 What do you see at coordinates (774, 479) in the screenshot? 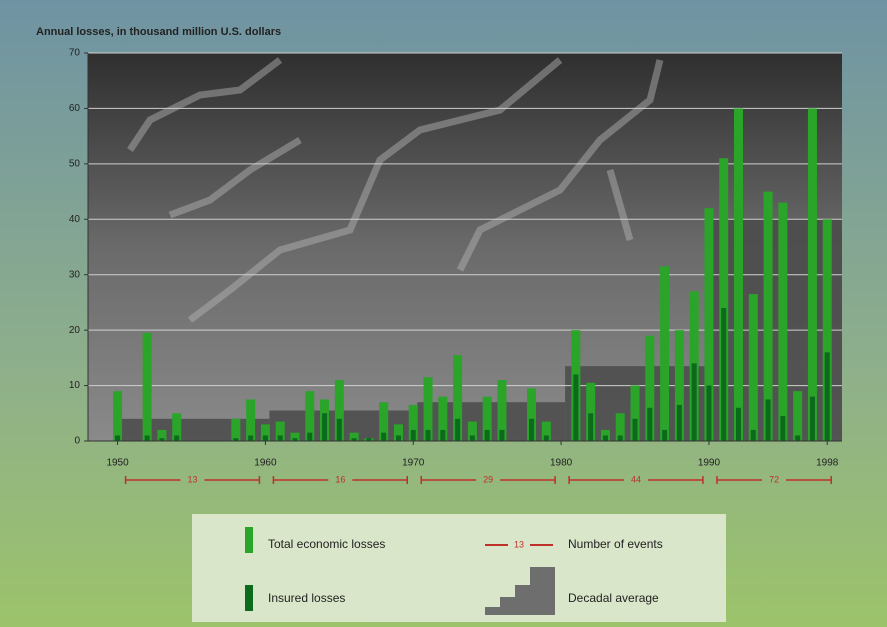
I see `event-count: 72` at bounding box center [774, 479].